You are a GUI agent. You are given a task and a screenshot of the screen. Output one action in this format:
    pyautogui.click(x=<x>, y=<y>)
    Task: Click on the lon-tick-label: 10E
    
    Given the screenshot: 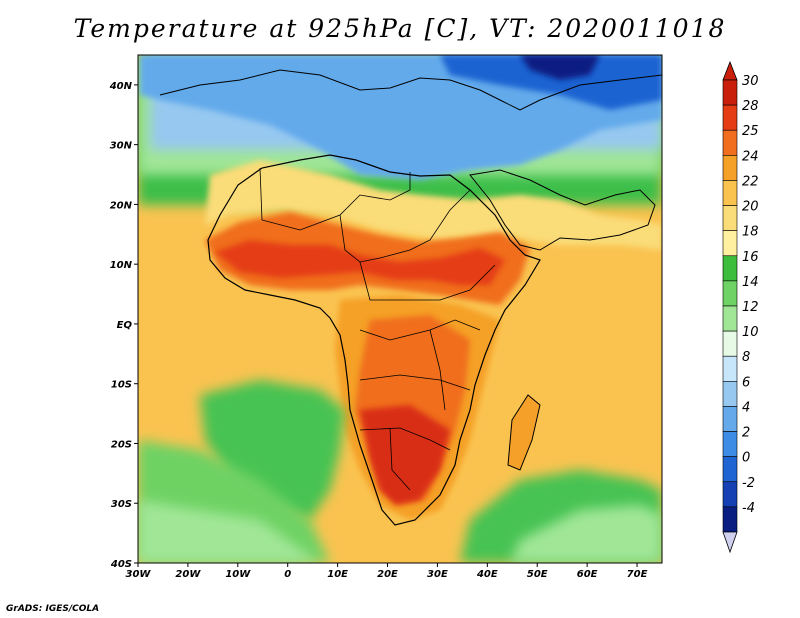 What is the action you would take?
    pyautogui.click(x=337, y=574)
    